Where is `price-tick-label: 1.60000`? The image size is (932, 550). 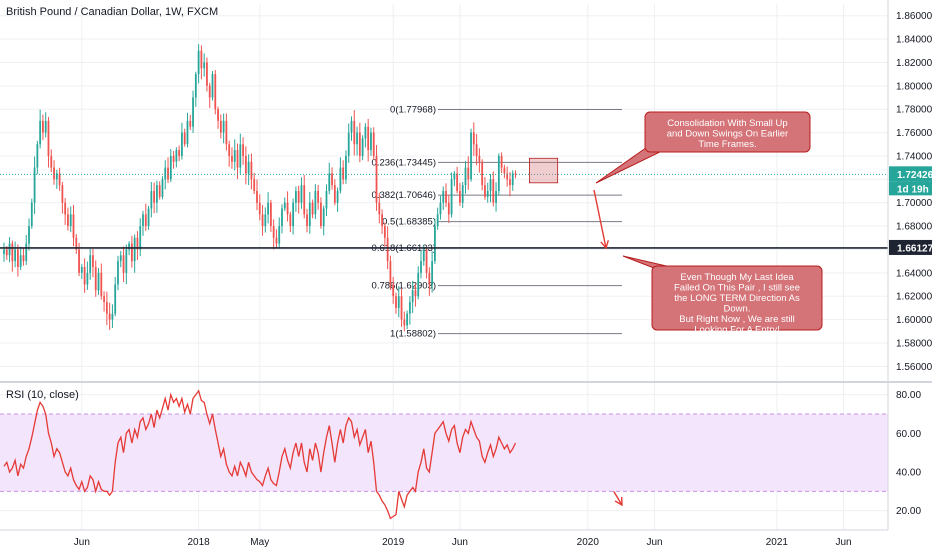
price-tick-label: 1.60000 is located at coordinates (914, 320).